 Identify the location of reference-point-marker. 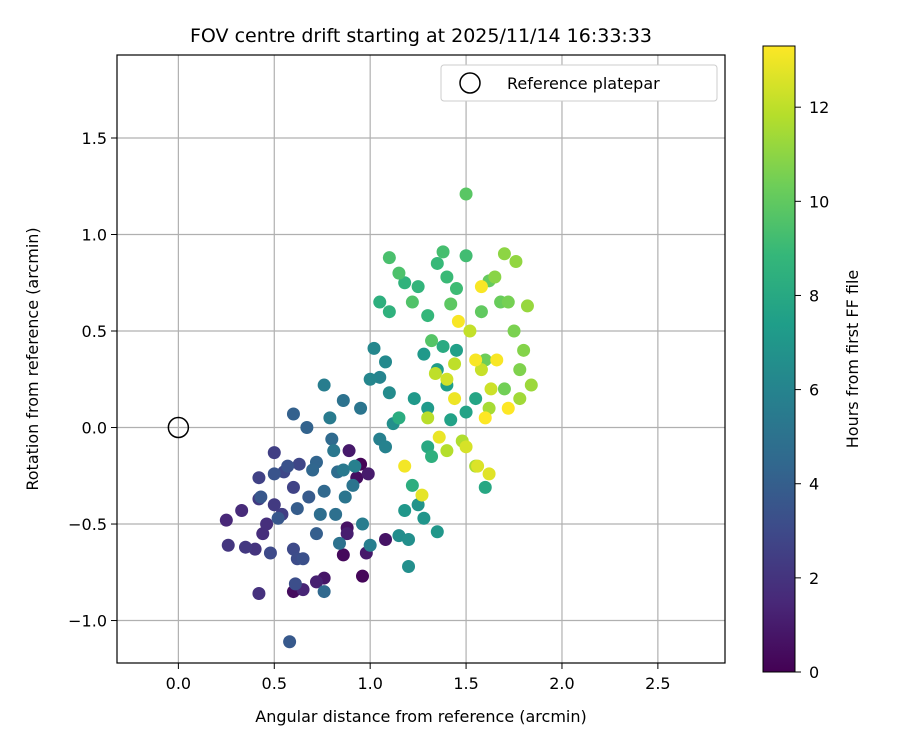
(178, 427).